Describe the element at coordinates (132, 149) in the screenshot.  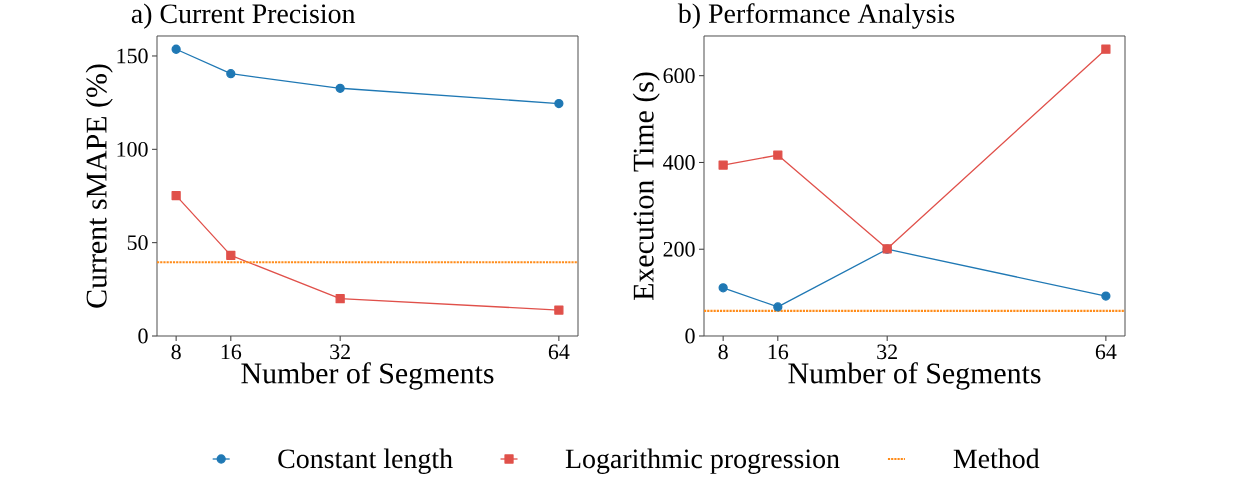
I see `y-tick-label: 100` at that location.